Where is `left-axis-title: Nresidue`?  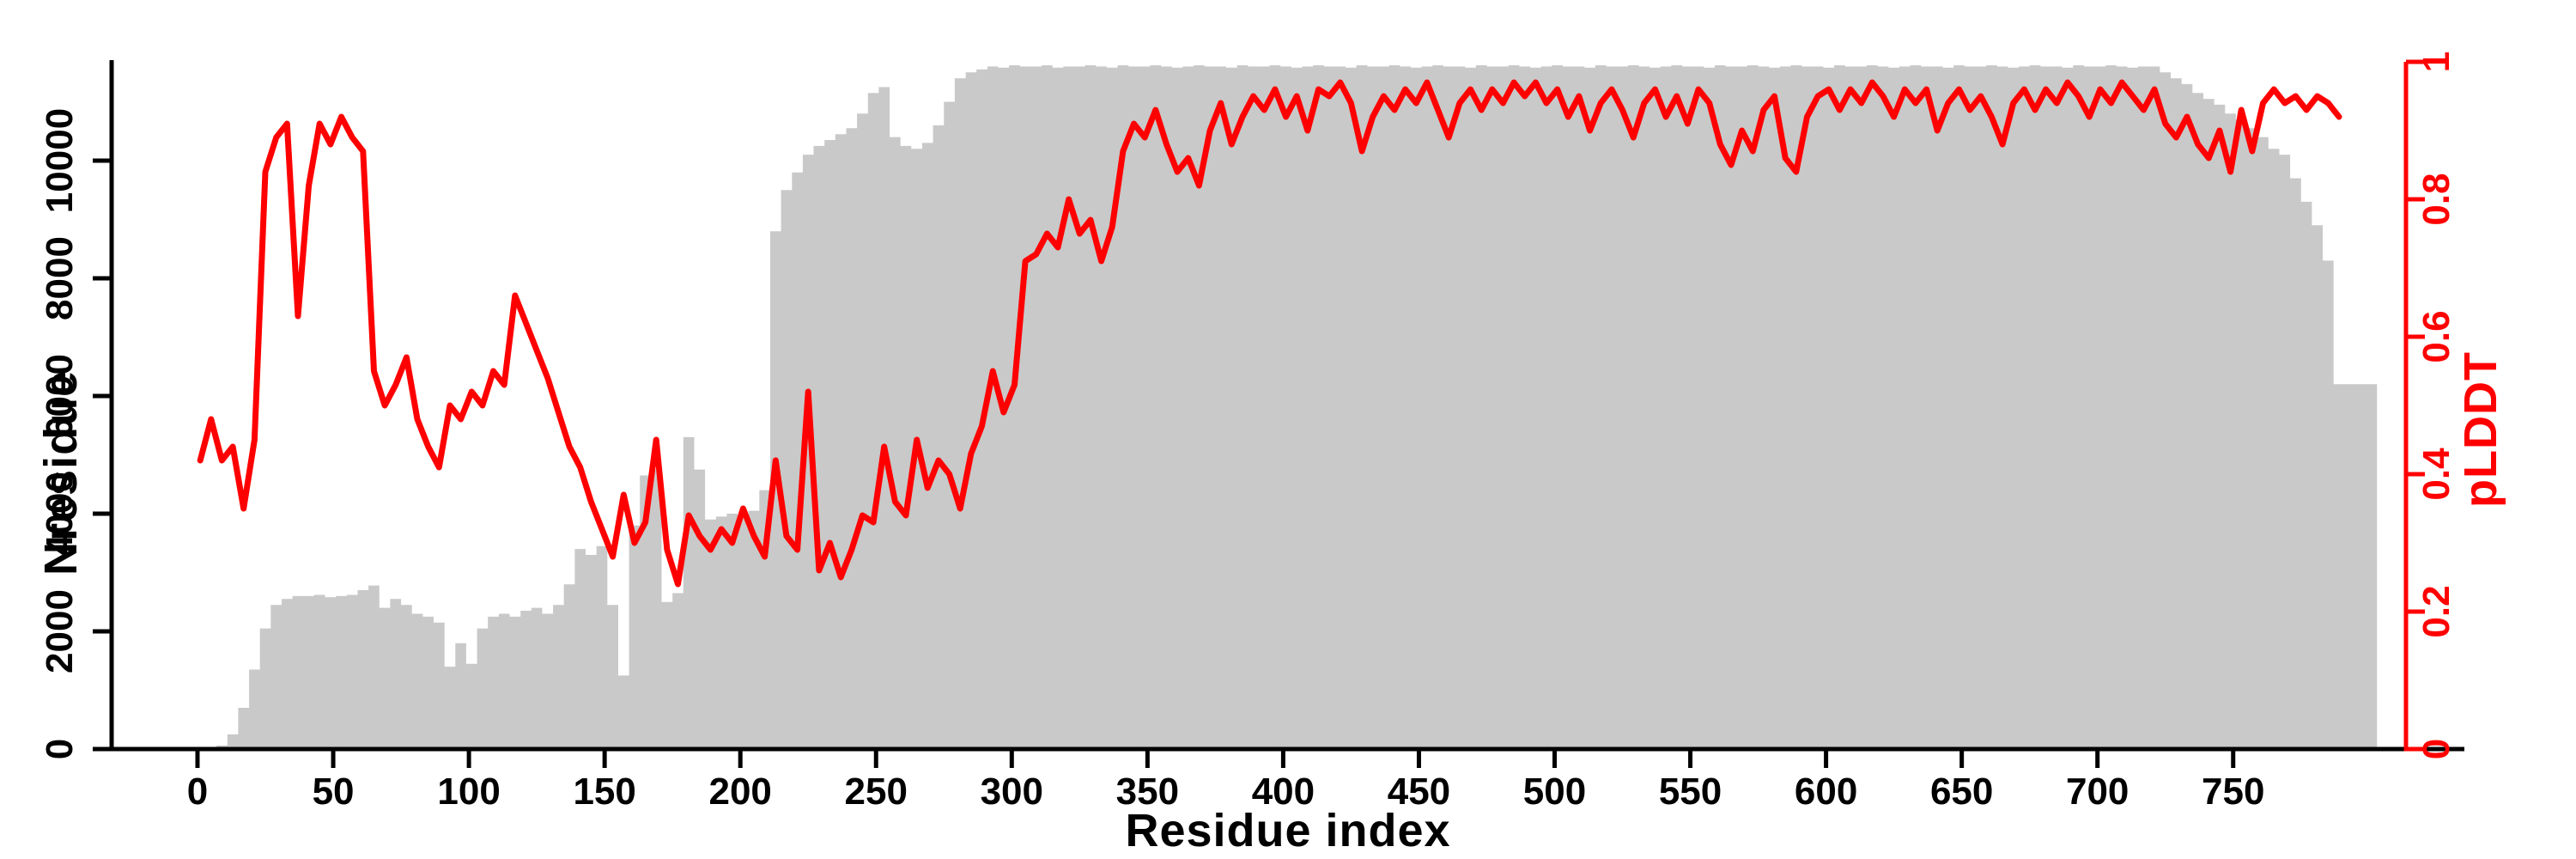 left-axis-title: Nresidue is located at coordinates (61, 473).